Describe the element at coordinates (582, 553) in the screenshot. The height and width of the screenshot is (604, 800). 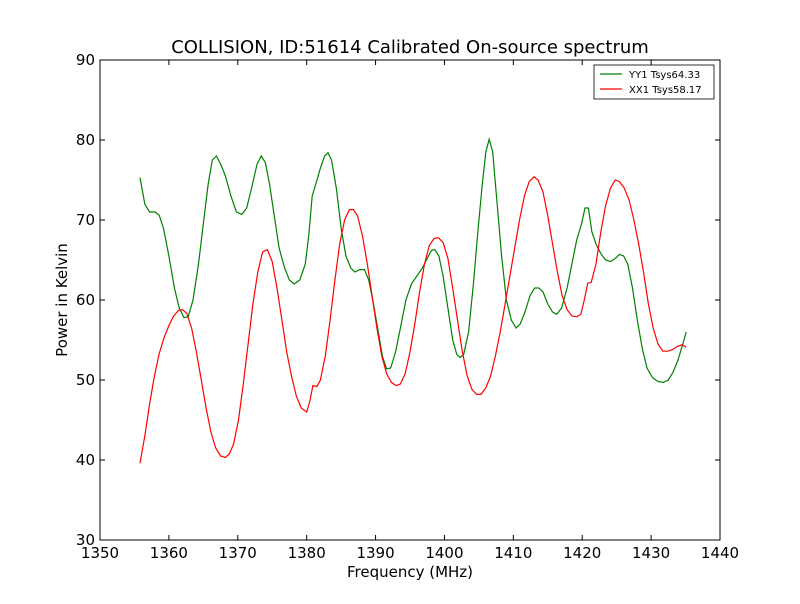
I see `x-tick-label: 1420` at that location.